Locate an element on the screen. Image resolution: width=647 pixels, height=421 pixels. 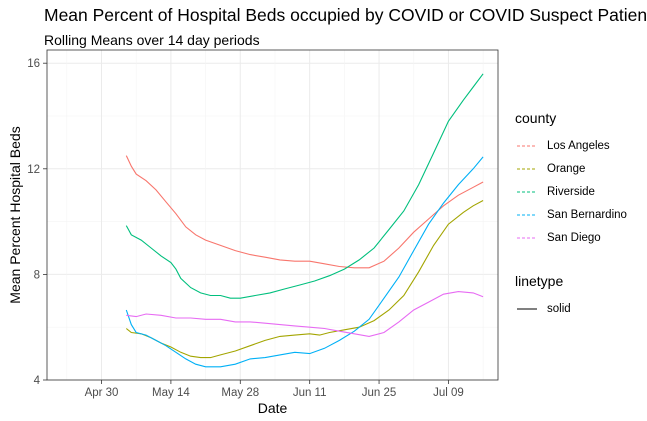
legend-item-linetype-solid: solid is located at coordinates (571, 308).